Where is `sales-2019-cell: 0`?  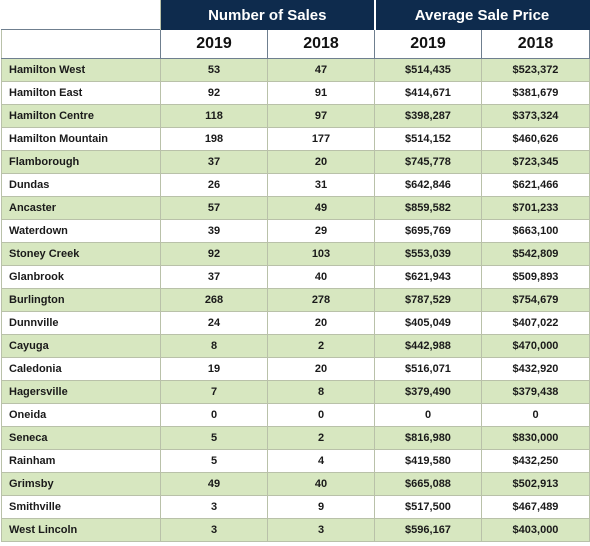 sales-2019-cell: 0 is located at coordinates (214, 415).